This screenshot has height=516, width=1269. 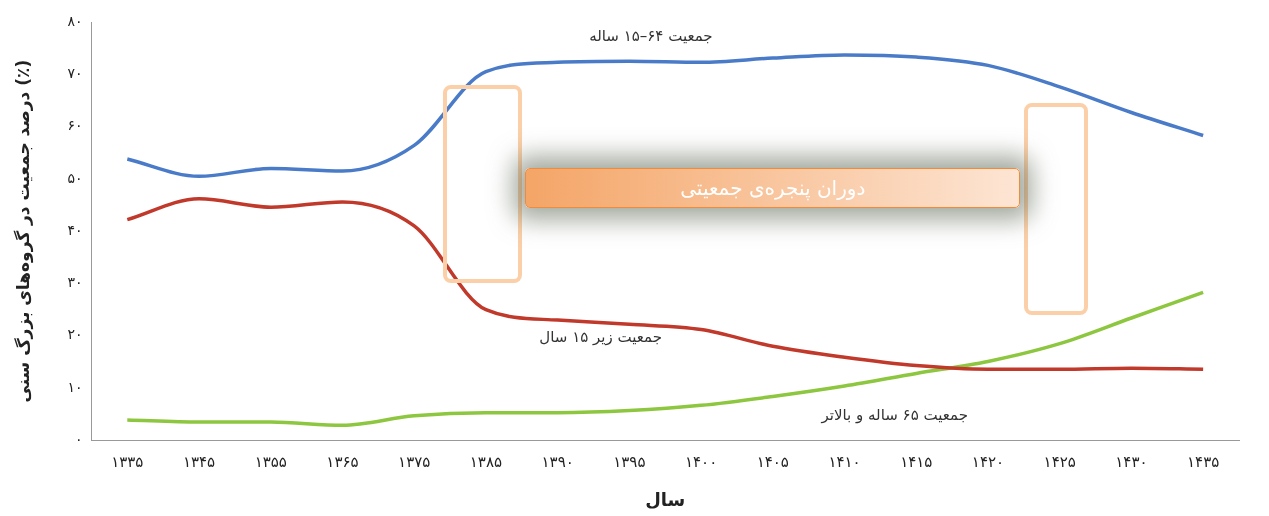 What do you see at coordinates (773, 188) in the screenshot?
I see `label-box: دوران پنجره‌ی جمعیتی` at bounding box center [773, 188].